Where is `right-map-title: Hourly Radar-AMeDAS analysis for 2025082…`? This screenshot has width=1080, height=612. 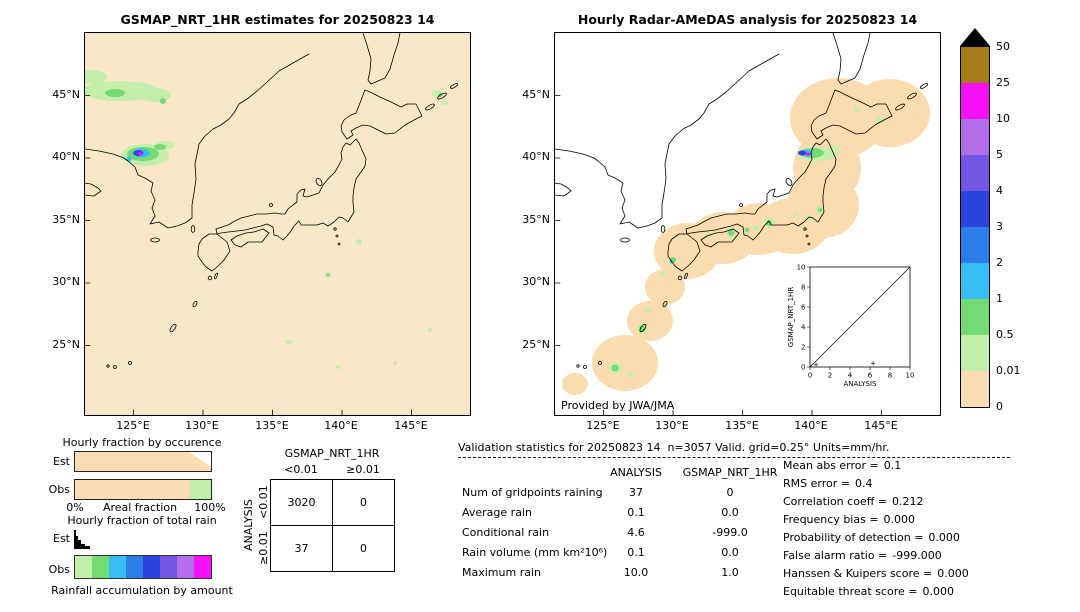 right-map-title: Hourly Radar-AMeDAS analysis for 2025082… is located at coordinates (747, 19).